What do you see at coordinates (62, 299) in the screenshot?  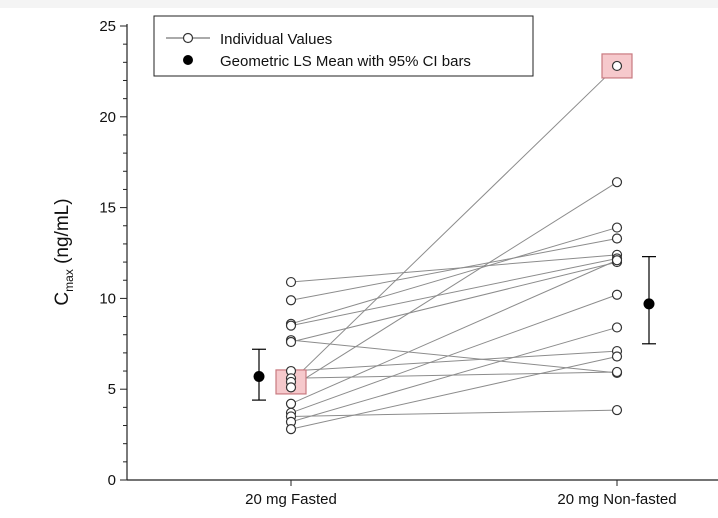 I see `y-axis-label-main: C` at bounding box center [62, 299].